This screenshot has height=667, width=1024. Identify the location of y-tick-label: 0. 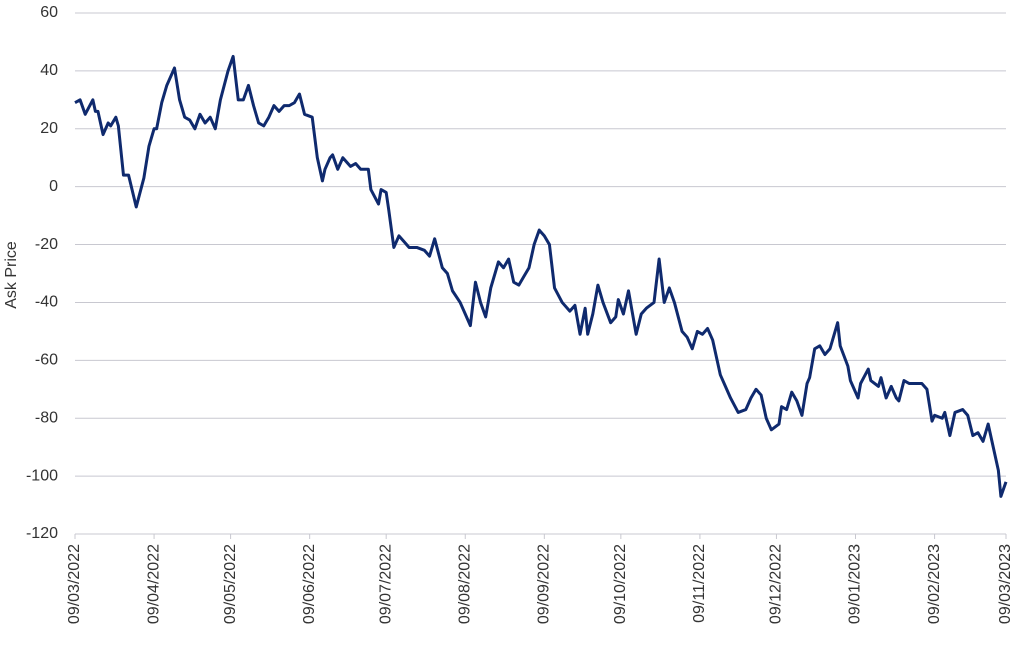
(53, 186).